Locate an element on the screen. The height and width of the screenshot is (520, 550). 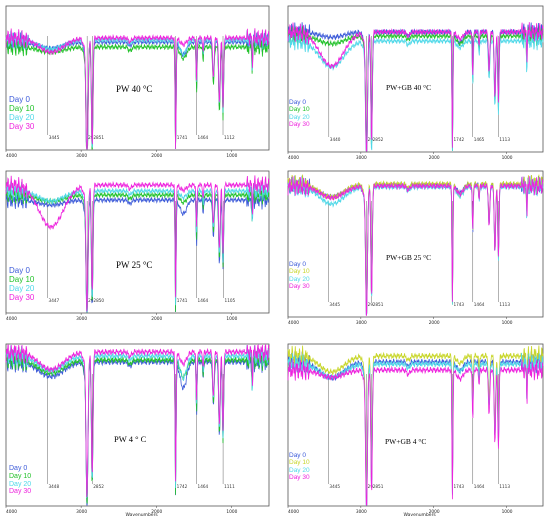
peak-label: 1465 is located at coordinates (479, 139).